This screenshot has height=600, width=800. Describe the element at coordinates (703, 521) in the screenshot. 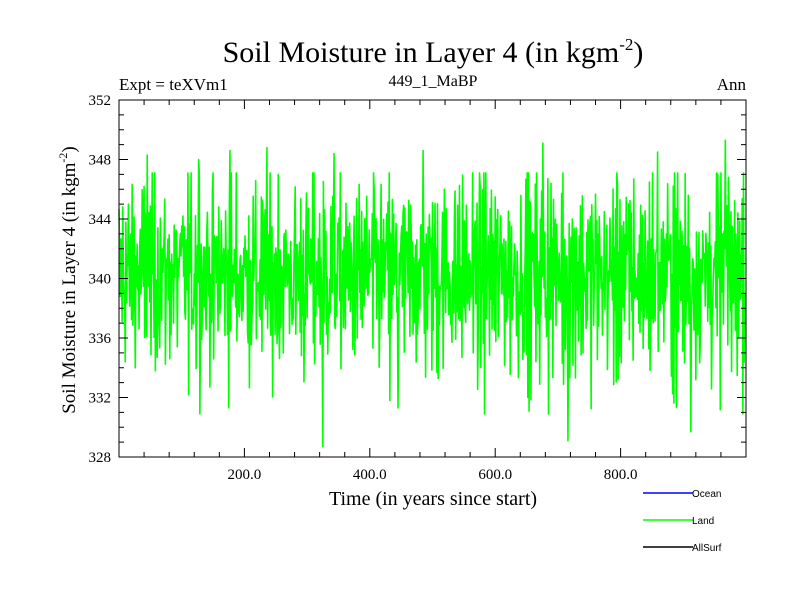

I see `legend-land-label: Land` at that location.